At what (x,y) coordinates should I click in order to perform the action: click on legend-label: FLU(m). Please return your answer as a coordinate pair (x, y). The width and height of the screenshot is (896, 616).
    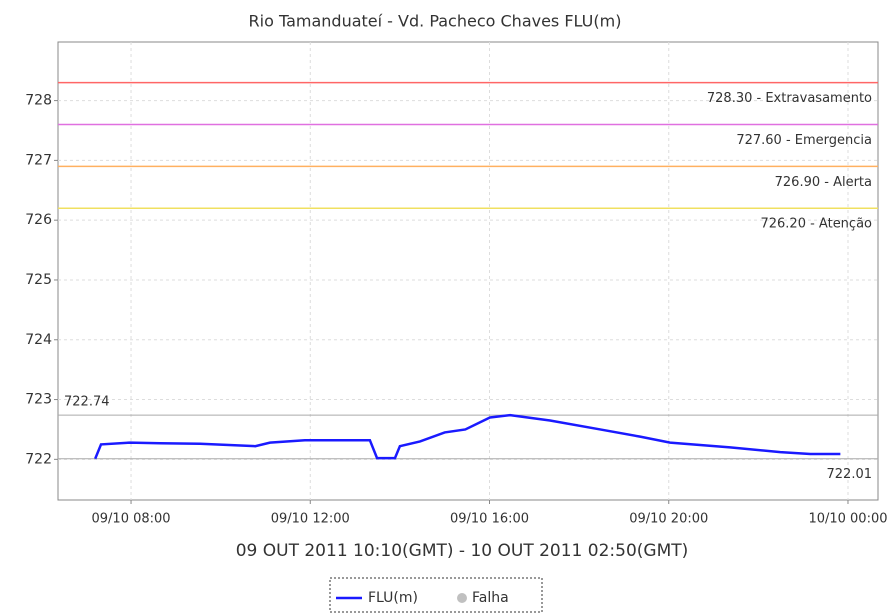
    Looking at the image, I should click on (393, 598).